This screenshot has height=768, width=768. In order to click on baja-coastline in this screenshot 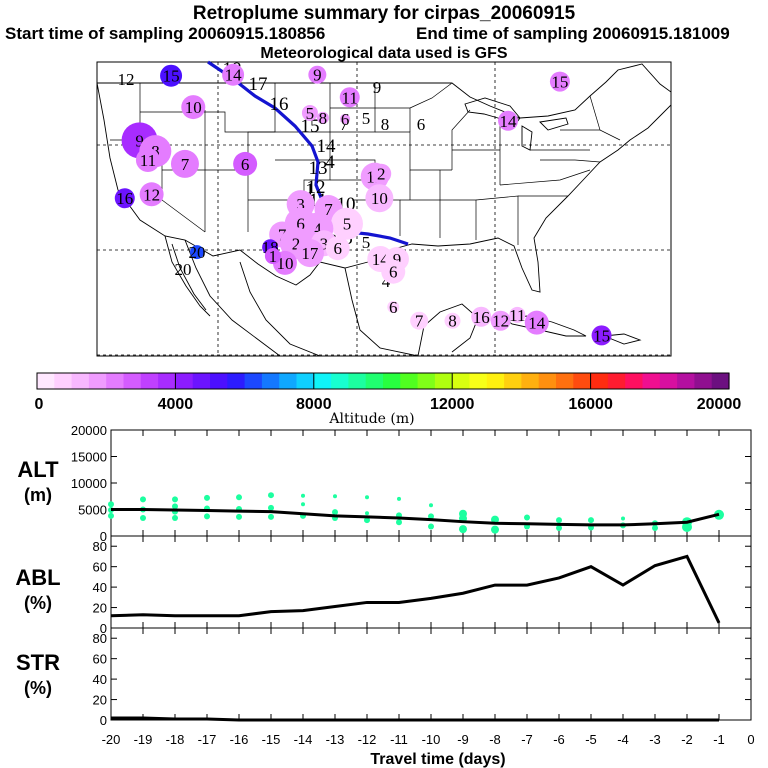, I will do `click(187, 276)`.